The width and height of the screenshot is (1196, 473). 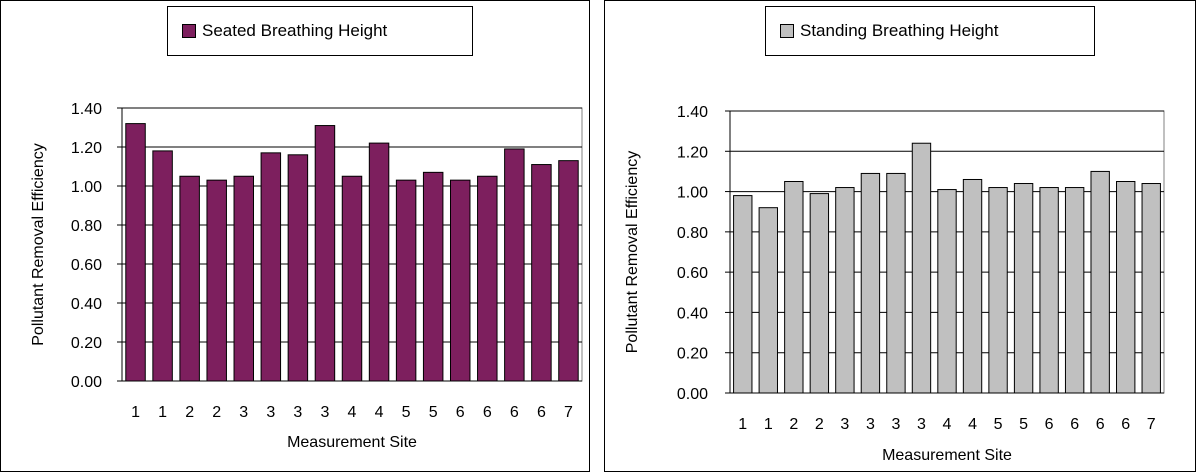 I want to click on legend: Standing Breathing Height, so click(x=930, y=31).